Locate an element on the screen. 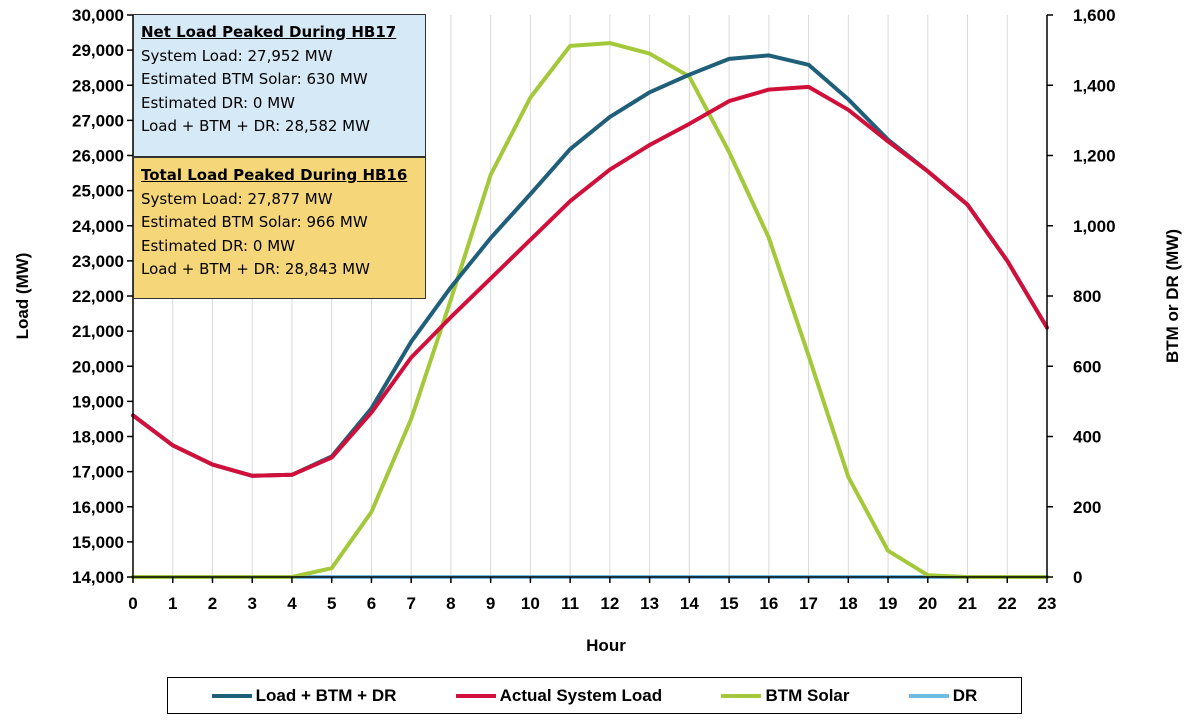  x-tick-label: 12 is located at coordinates (609, 603).